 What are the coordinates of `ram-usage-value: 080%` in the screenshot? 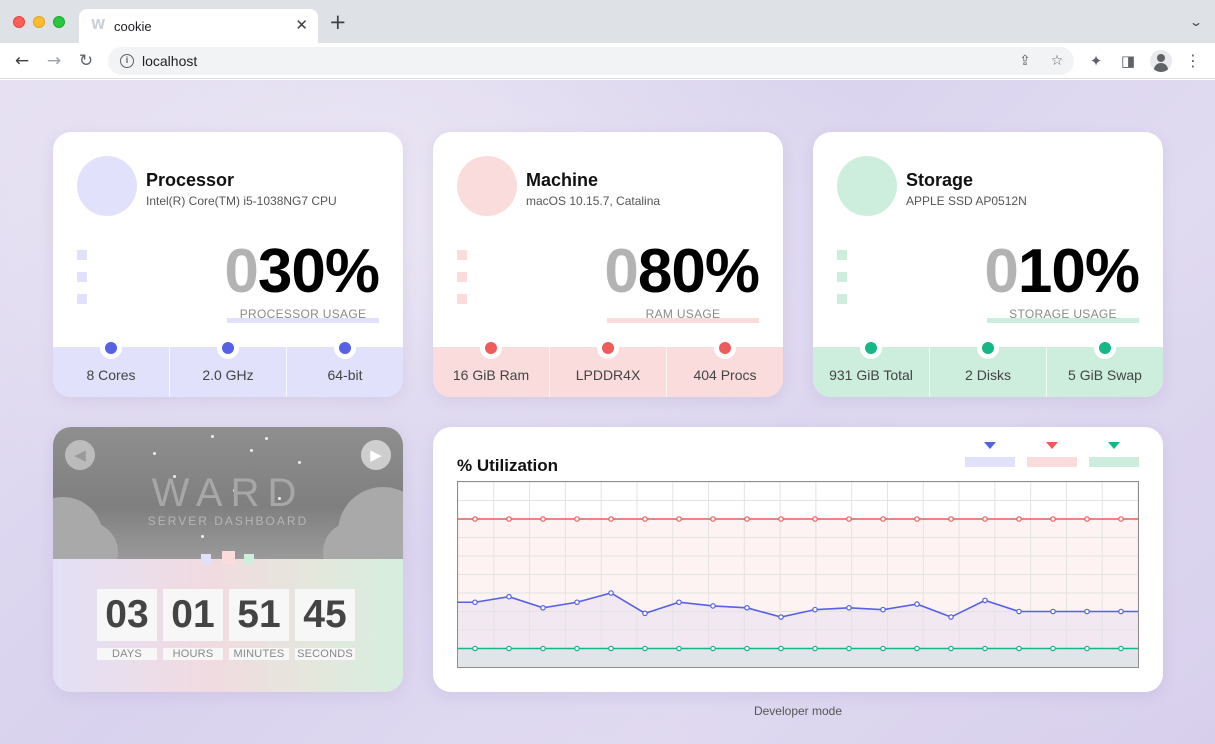 It's located at (682, 271).